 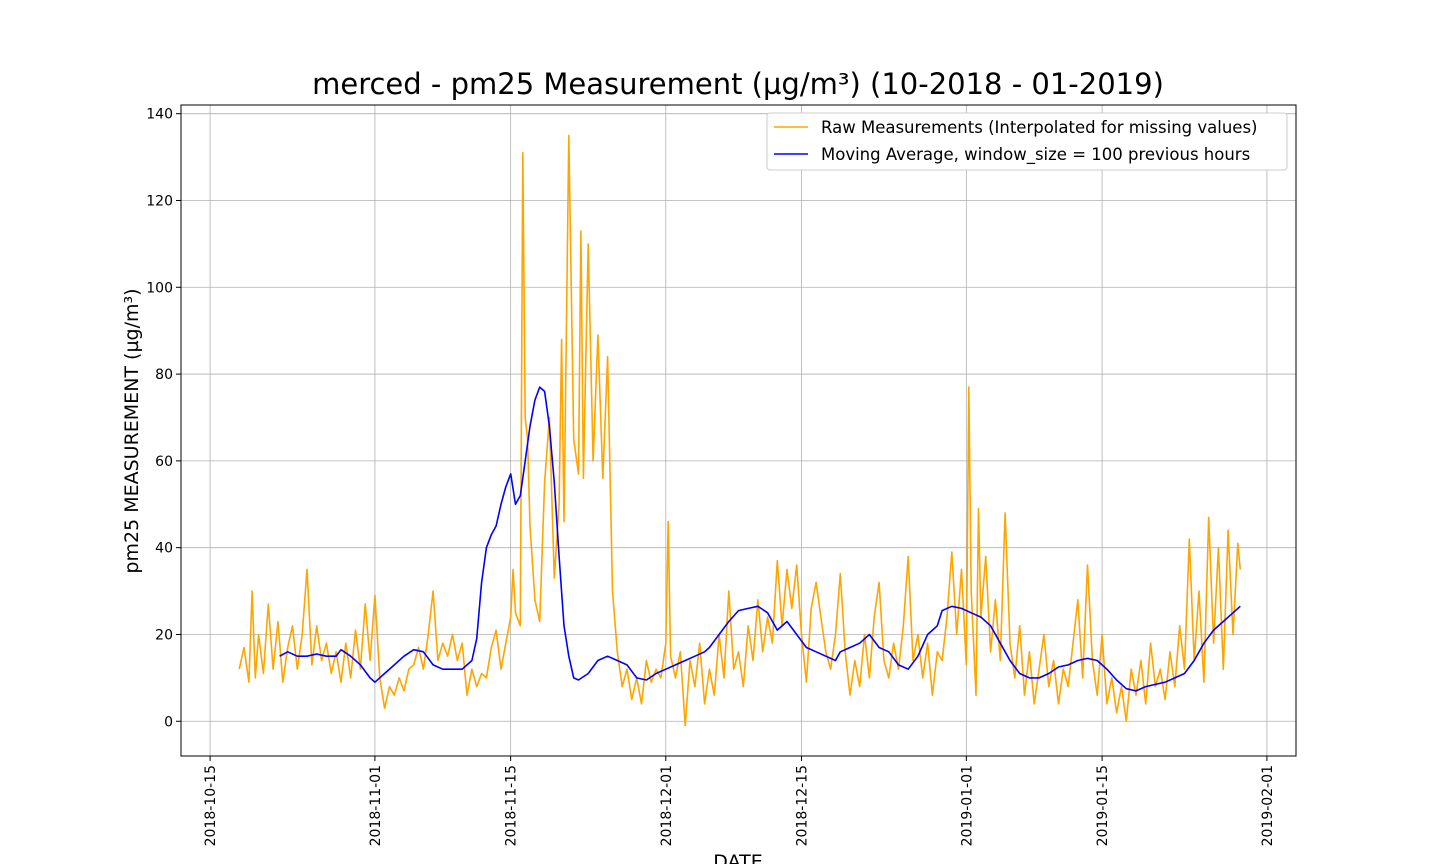 I want to click on y-tick-label: 40, so click(x=164, y=549).